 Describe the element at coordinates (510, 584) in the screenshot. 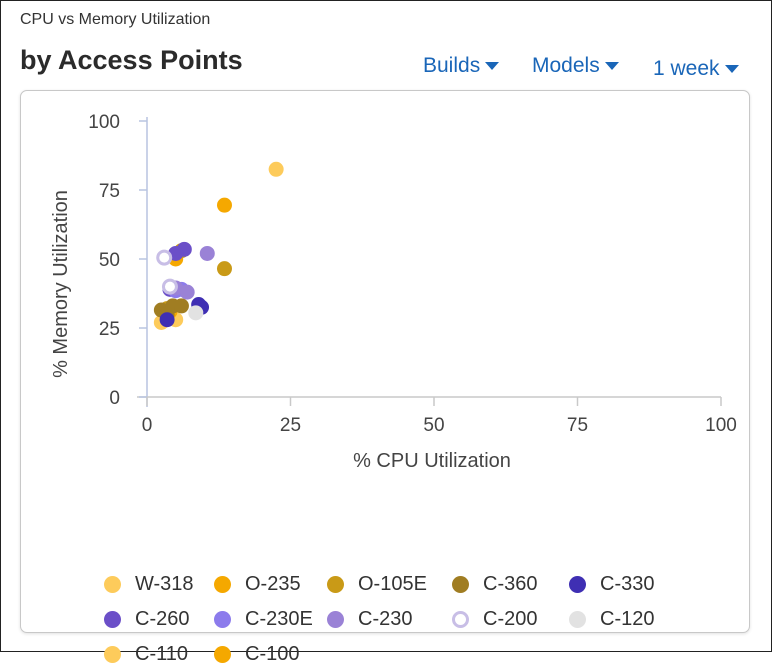

I see `legend-label: C-360` at that location.